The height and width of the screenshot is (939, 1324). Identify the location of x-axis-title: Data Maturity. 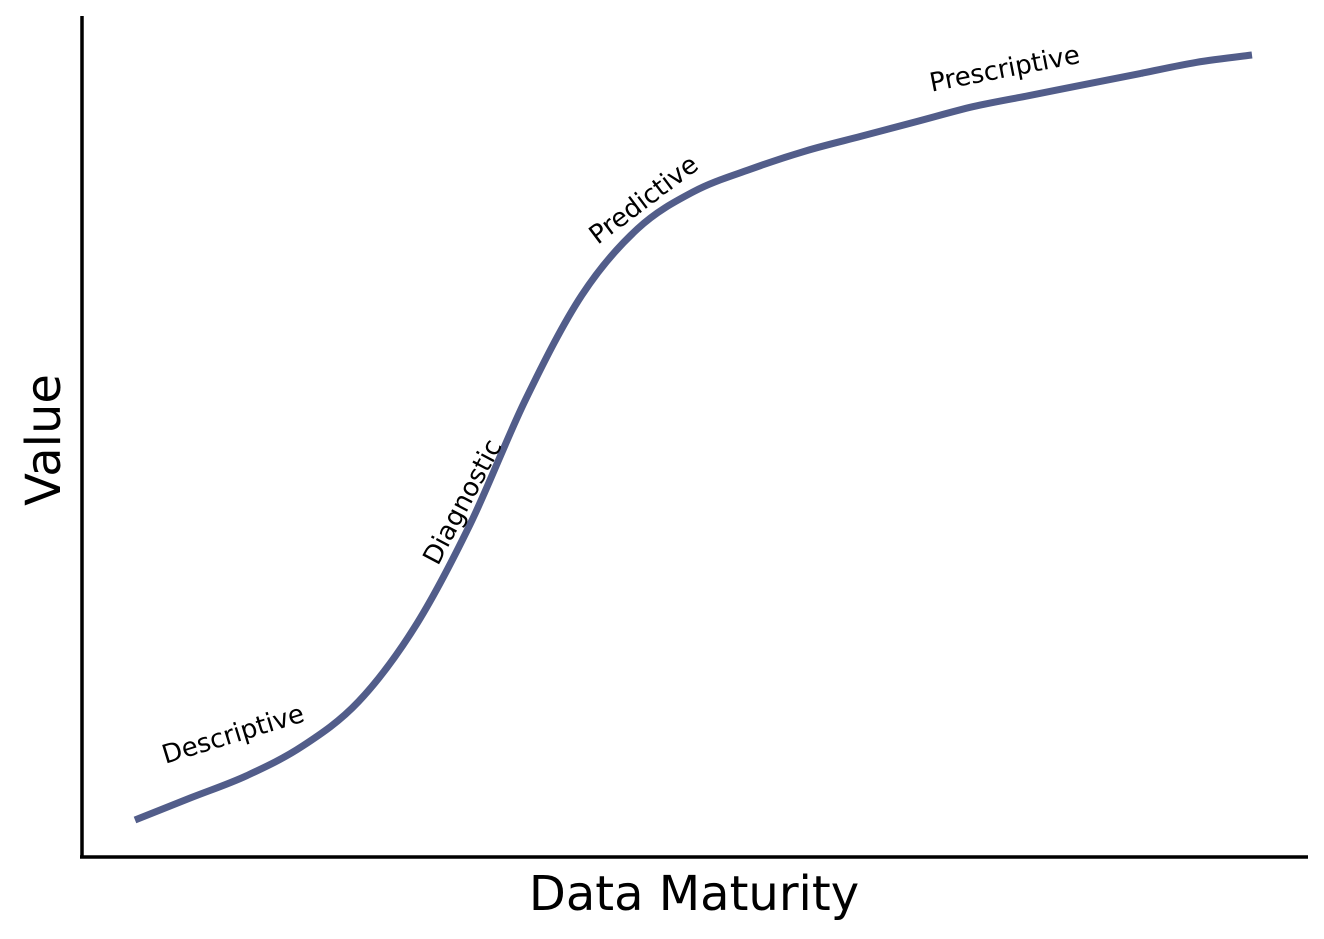
(694, 894).